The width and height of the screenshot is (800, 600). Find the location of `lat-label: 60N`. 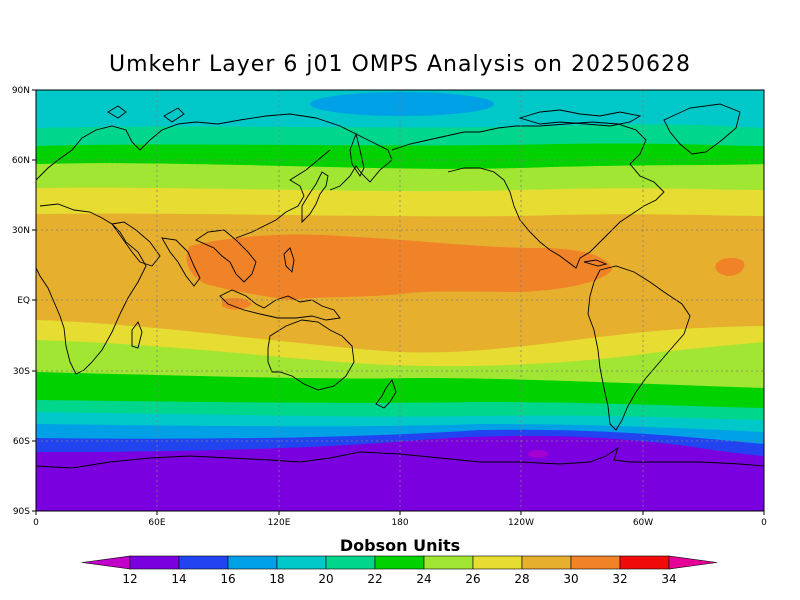

lat-label: 60N is located at coordinates (21, 161).